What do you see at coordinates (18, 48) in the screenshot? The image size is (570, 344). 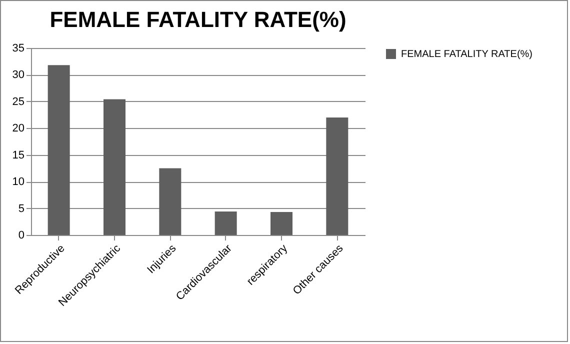 I see `y-tick-label: 35` at bounding box center [18, 48].